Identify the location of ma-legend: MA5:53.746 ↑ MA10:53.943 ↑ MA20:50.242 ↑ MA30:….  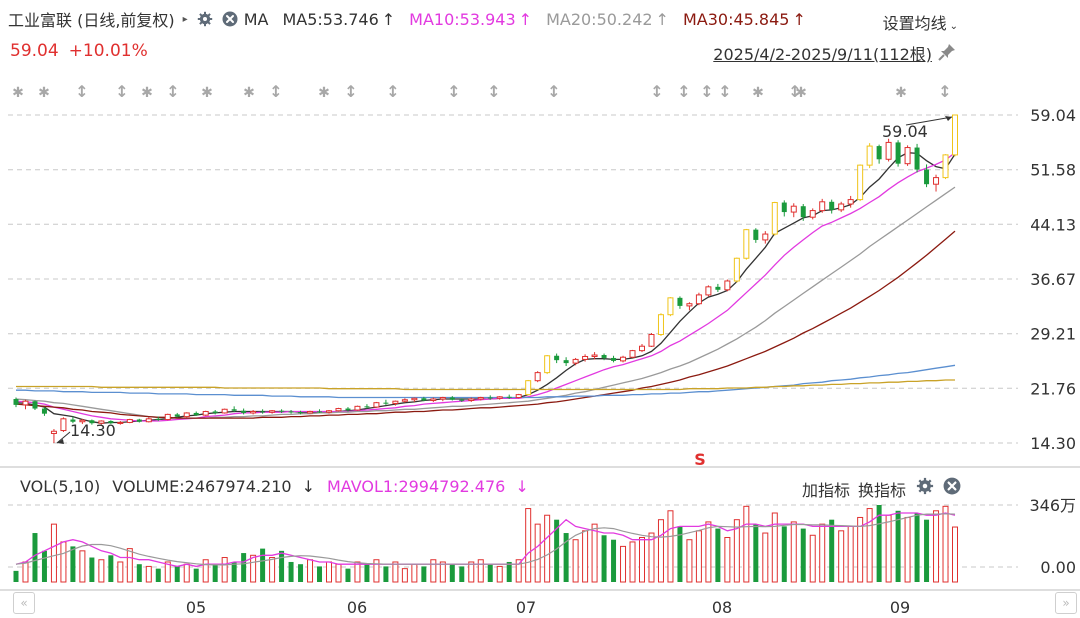
(536, 19).